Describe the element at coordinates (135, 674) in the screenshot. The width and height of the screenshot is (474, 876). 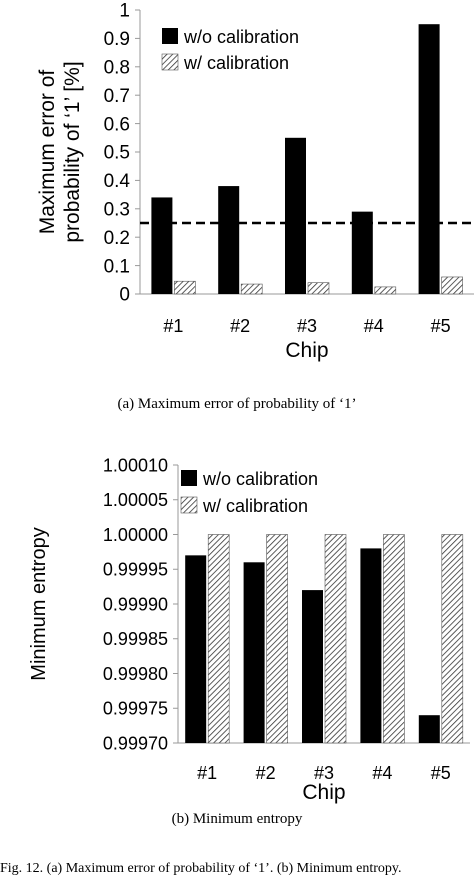
I see `y-tick-label: 0.99980` at that location.